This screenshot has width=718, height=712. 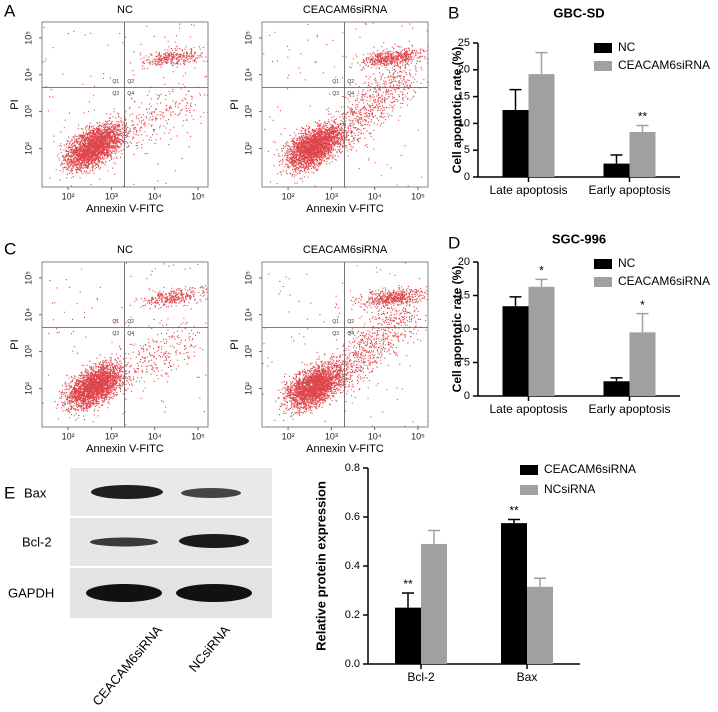 What do you see at coordinates (37, 541) in the screenshot?
I see `blot-row-label: Bcl-2` at bounding box center [37, 541].